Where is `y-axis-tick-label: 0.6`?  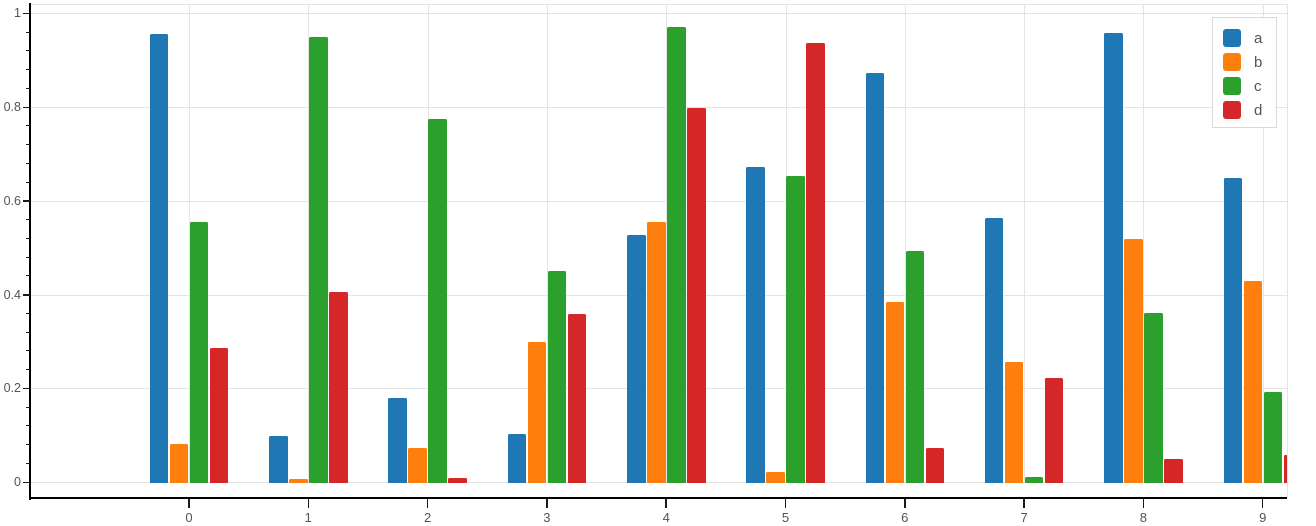
y-axis-tick-label: 0.6 is located at coordinates (12, 200).